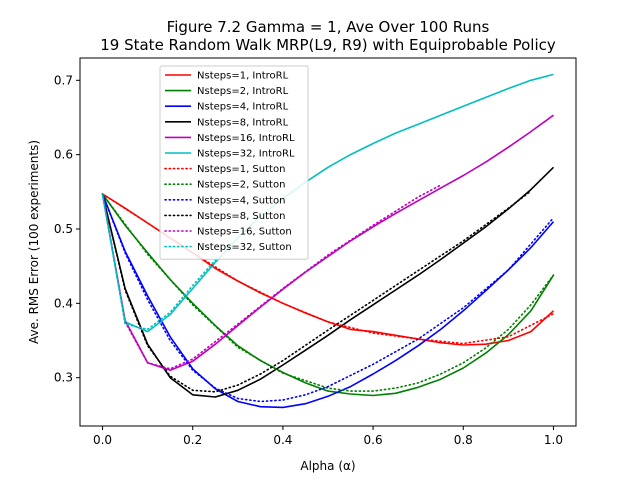 This screenshot has height=480, width=640. I want to click on legend-label: Nsteps=1, Sutton, so click(241, 169).